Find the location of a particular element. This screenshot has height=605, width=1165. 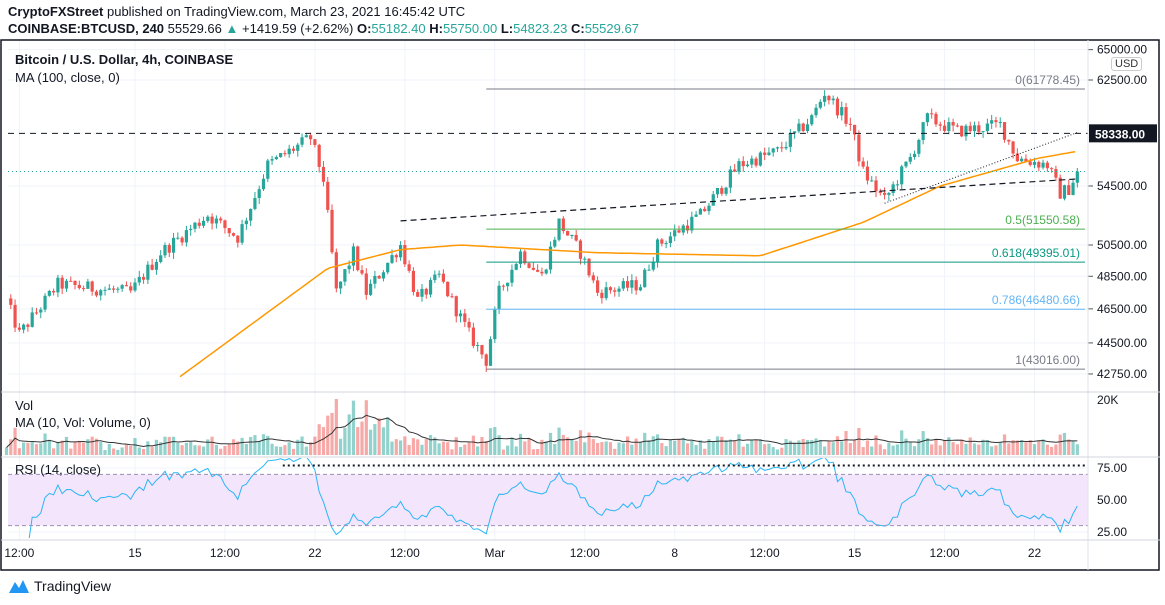

x-tick-label: Mar is located at coordinates (494, 553).